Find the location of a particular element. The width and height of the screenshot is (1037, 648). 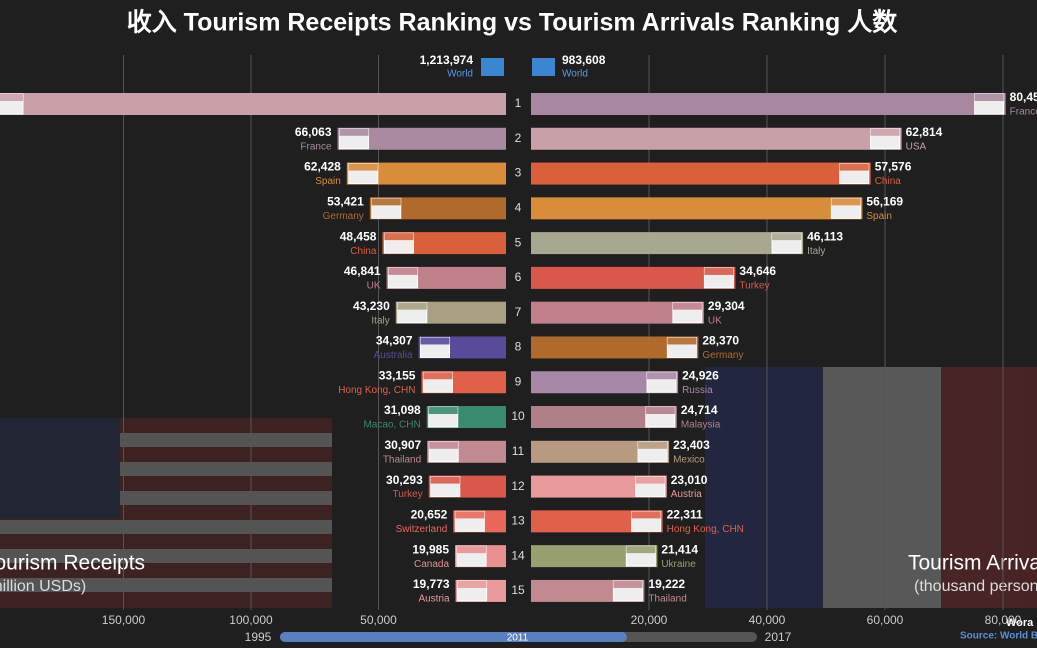

axis-title: Tourism Receipts is located at coordinates (72, 563).